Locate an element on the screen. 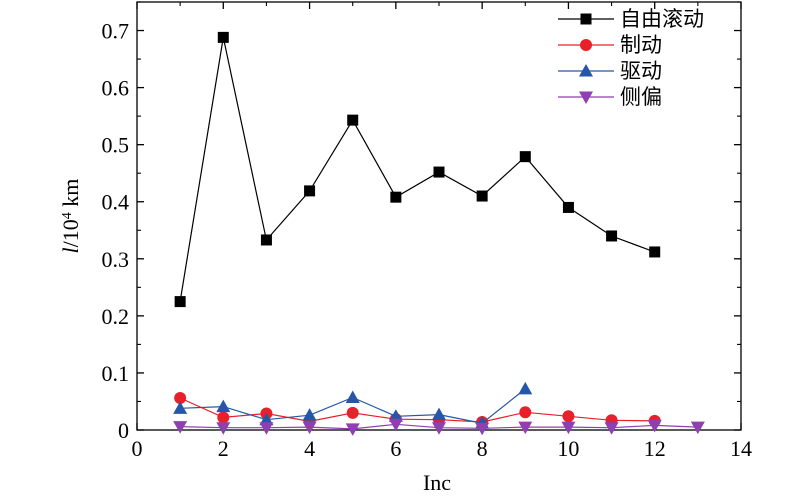  y-axis-title-unit: km is located at coordinates (70, 196).